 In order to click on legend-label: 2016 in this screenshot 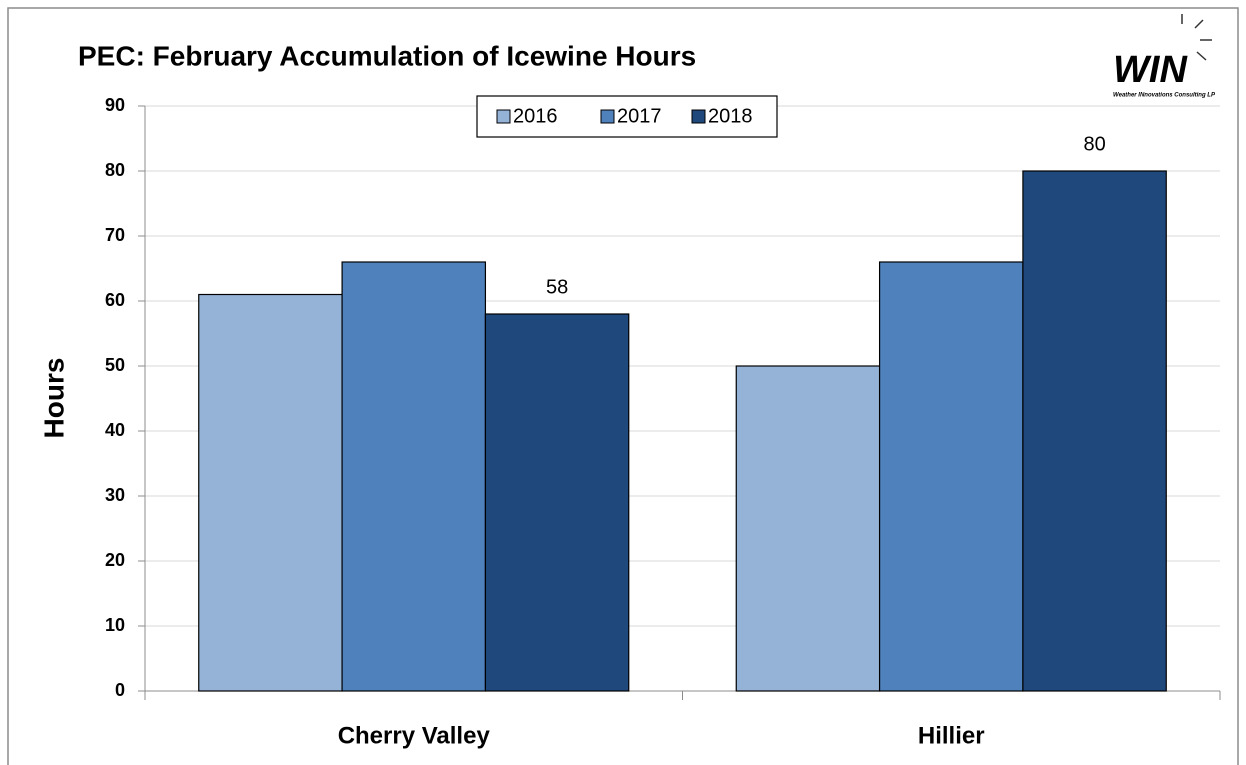, I will do `click(535, 116)`.